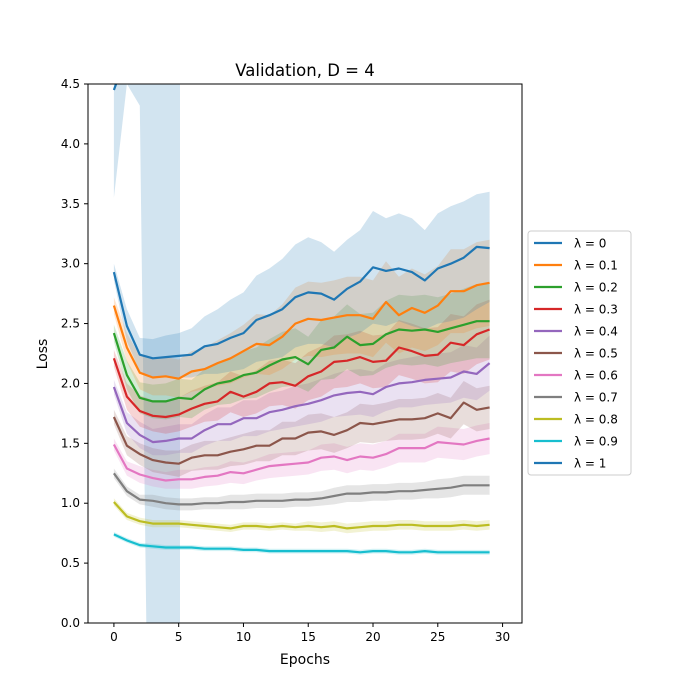 This screenshot has height=700, width=700. Describe the element at coordinates (437, 637) in the screenshot. I see `x-tick-label: 25` at that location.